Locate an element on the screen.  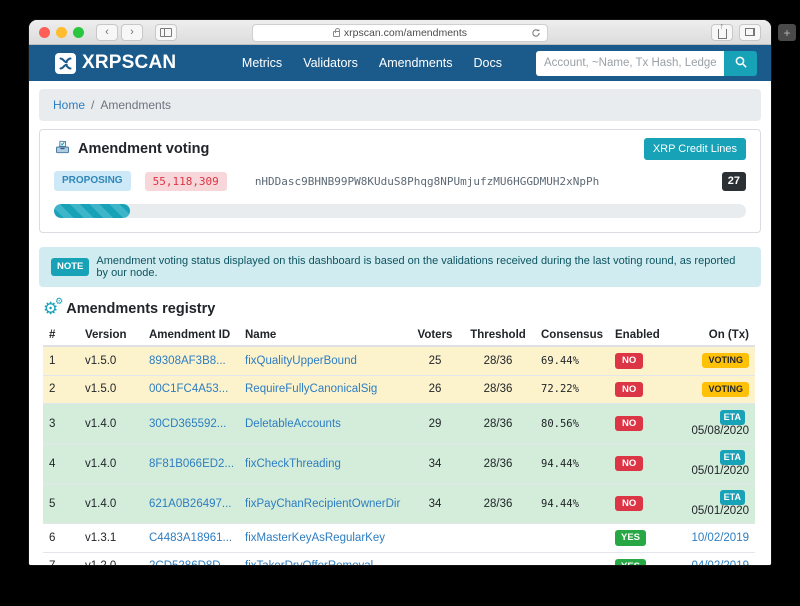
col-enabled: Enabled is located at coordinates (642, 336).